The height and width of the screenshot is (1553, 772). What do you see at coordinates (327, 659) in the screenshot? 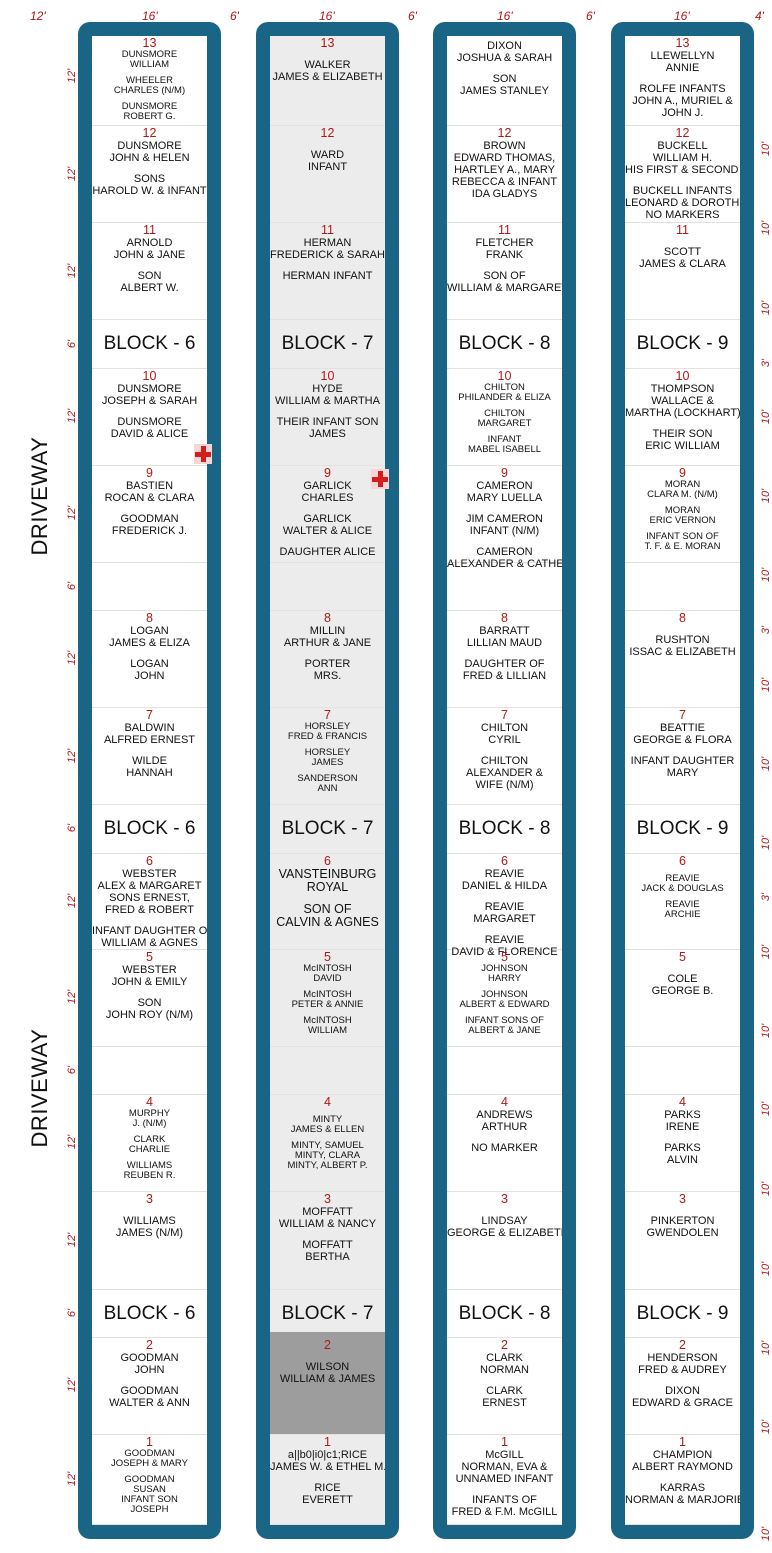
I see `lot-8: 8 MILLIN ARTHUR & JANE PORTER MRS.` at bounding box center [327, 659].